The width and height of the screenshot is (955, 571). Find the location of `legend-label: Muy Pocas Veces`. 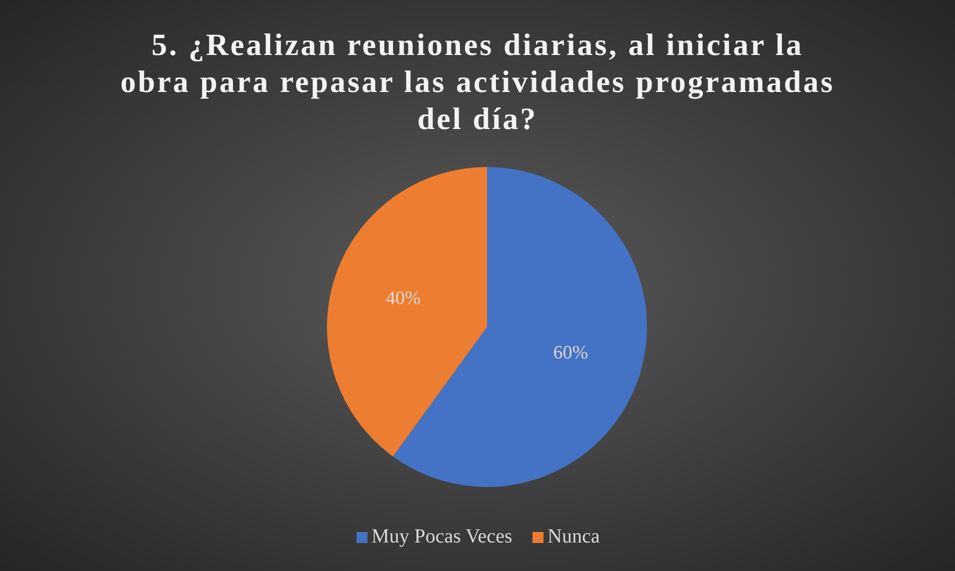

legend-label: Muy Pocas Veces is located at coordinates (442, 537).